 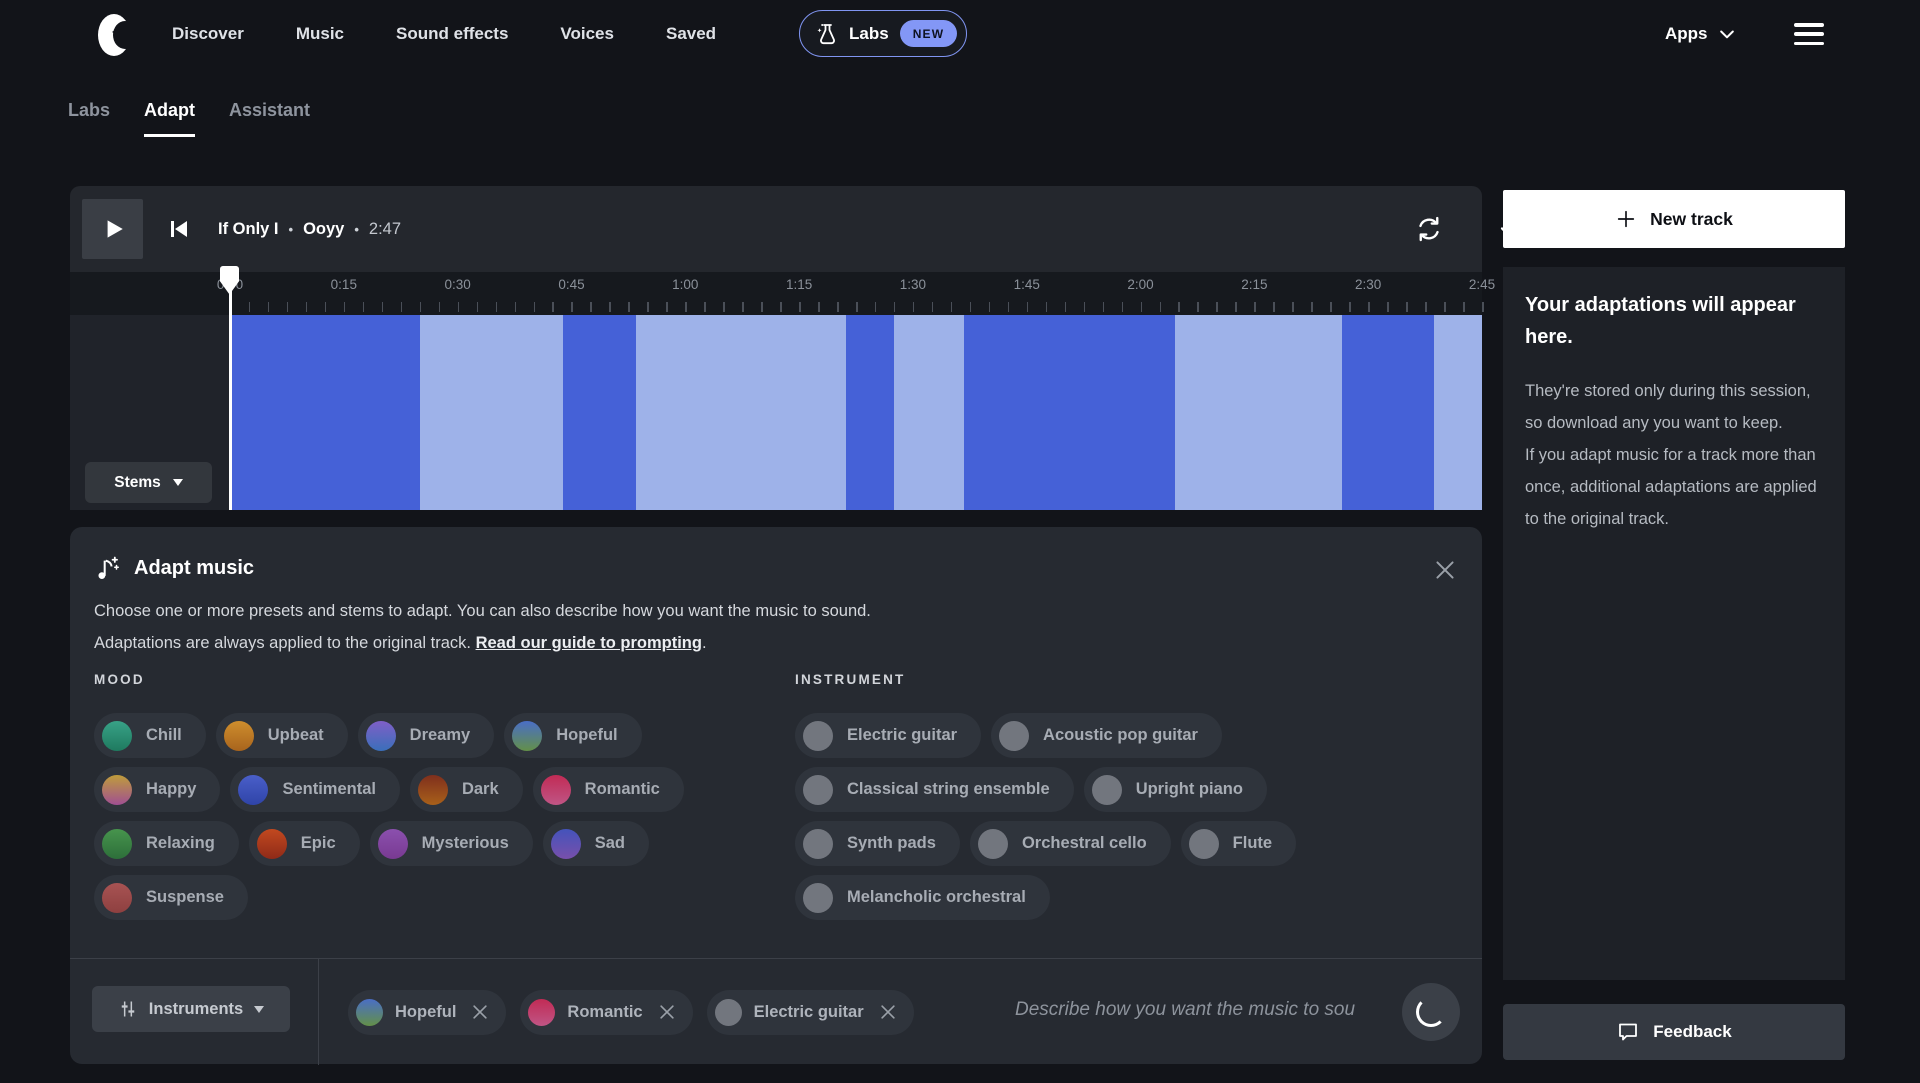 What do you see at coordinates (150, 735) in the screenshot?
I see `mood-pill-chill: Chill` at bounding box center [150, 735].